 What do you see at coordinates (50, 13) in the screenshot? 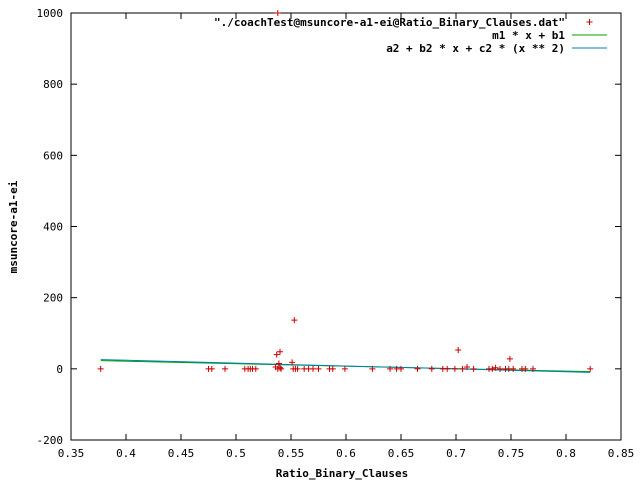
I see `y-tick-label: 1000` at bounding box center [50, 13].